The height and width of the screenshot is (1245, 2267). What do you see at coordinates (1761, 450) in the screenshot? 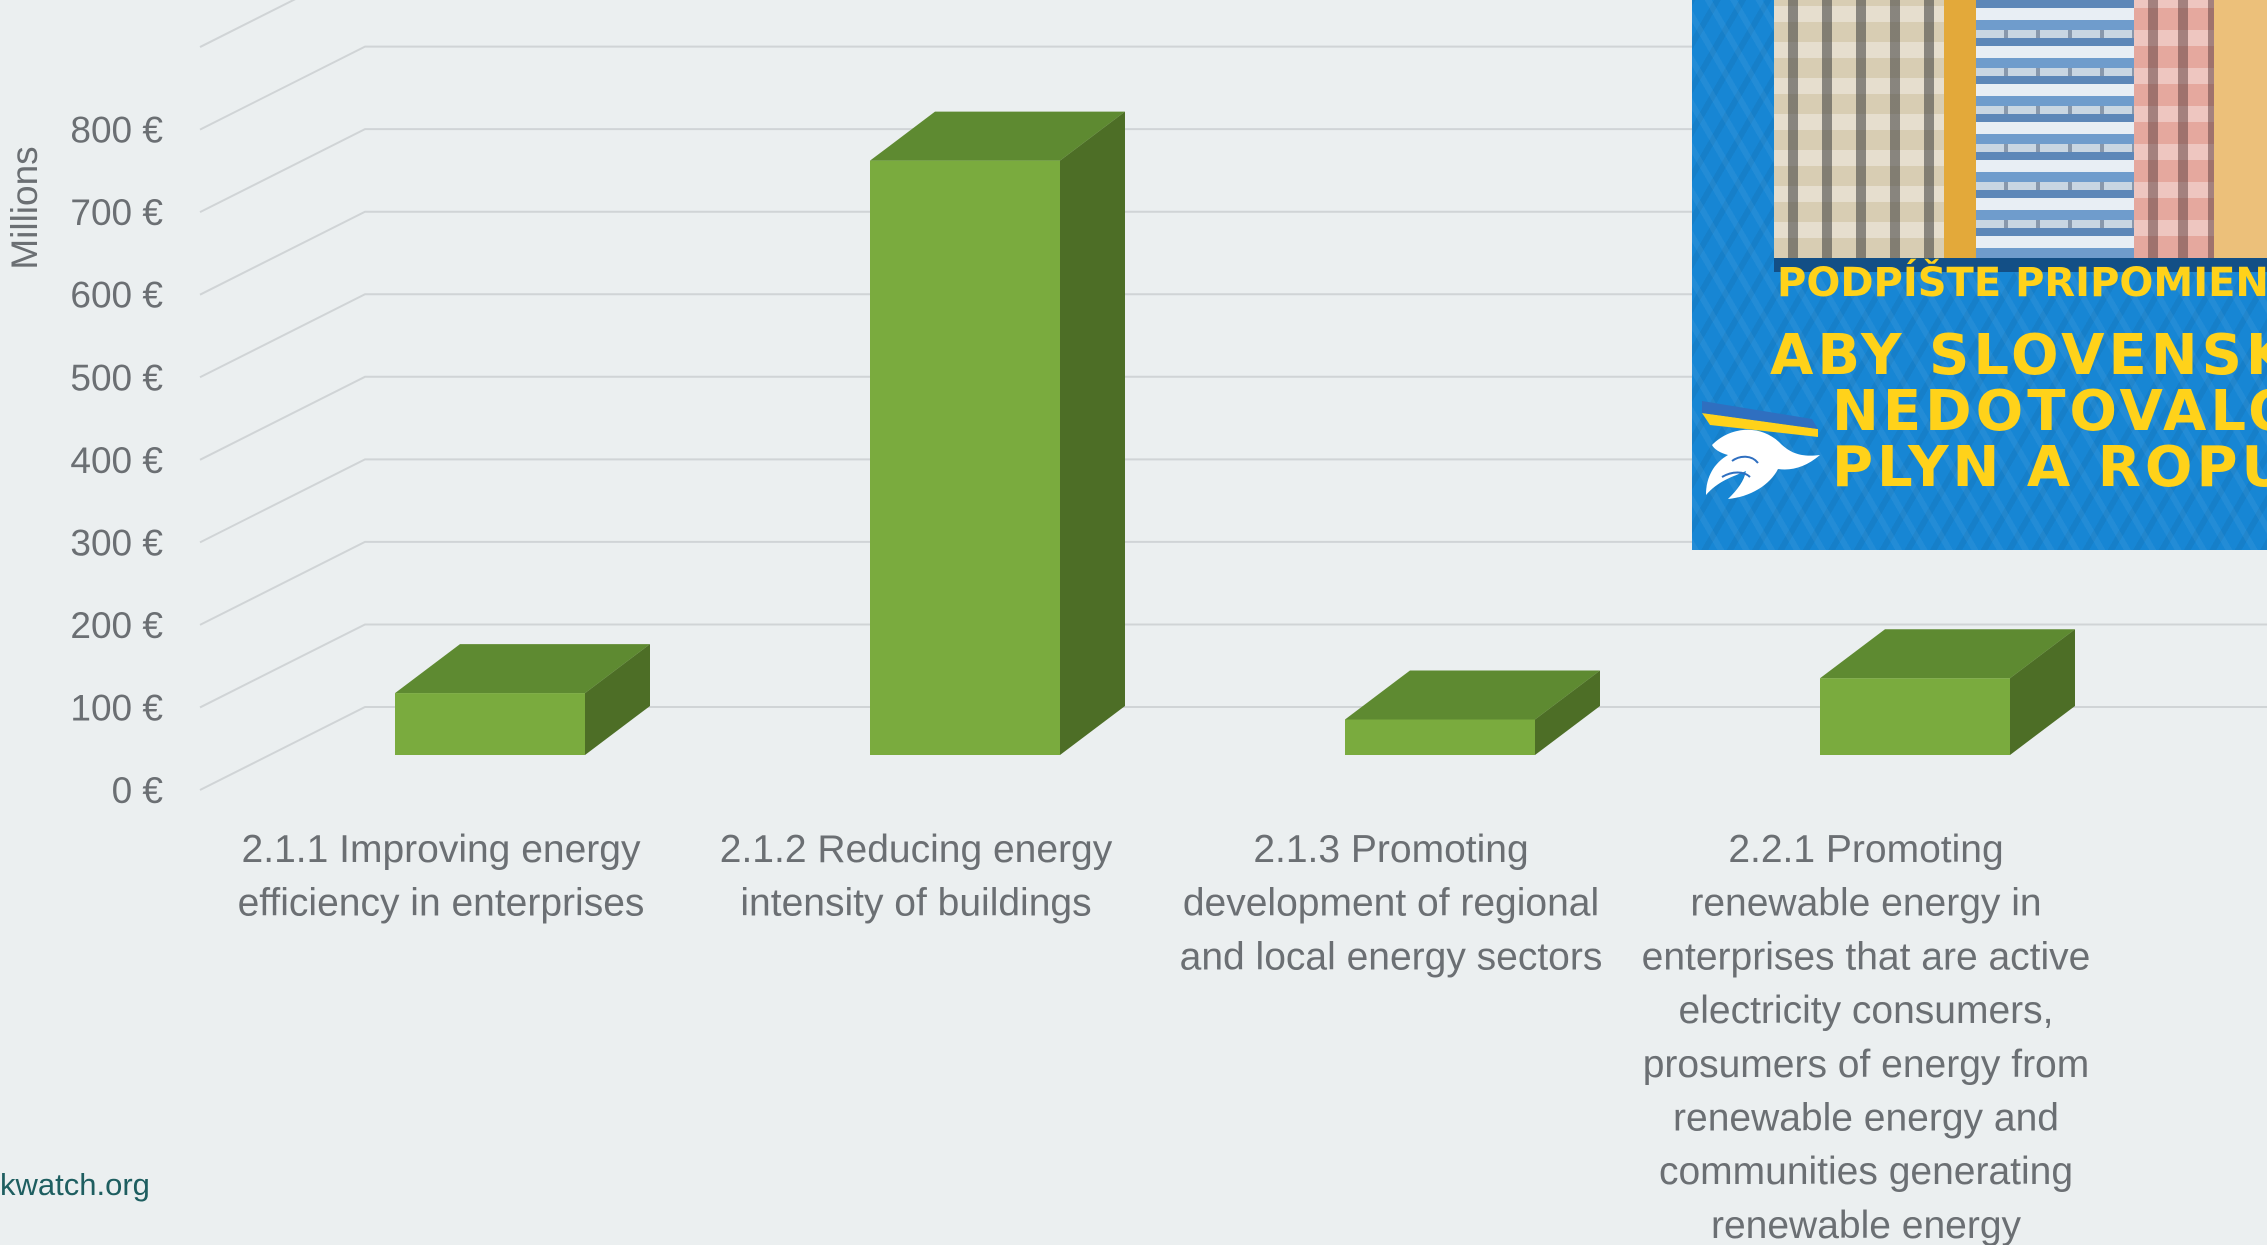
I see `dove-icon` at bounding box center [1761, 450].